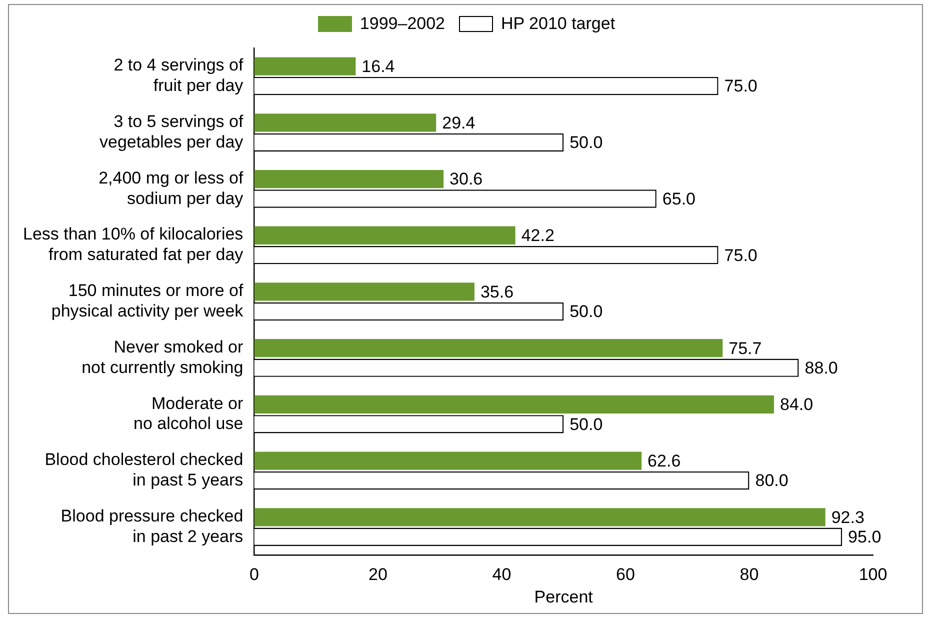 The width and height of the screenshot is (933, 618). Describe the element at coordinates (163, 357) in the screenshot. I see `y-tick-label: Never smoked or not currently smoking` at that location.